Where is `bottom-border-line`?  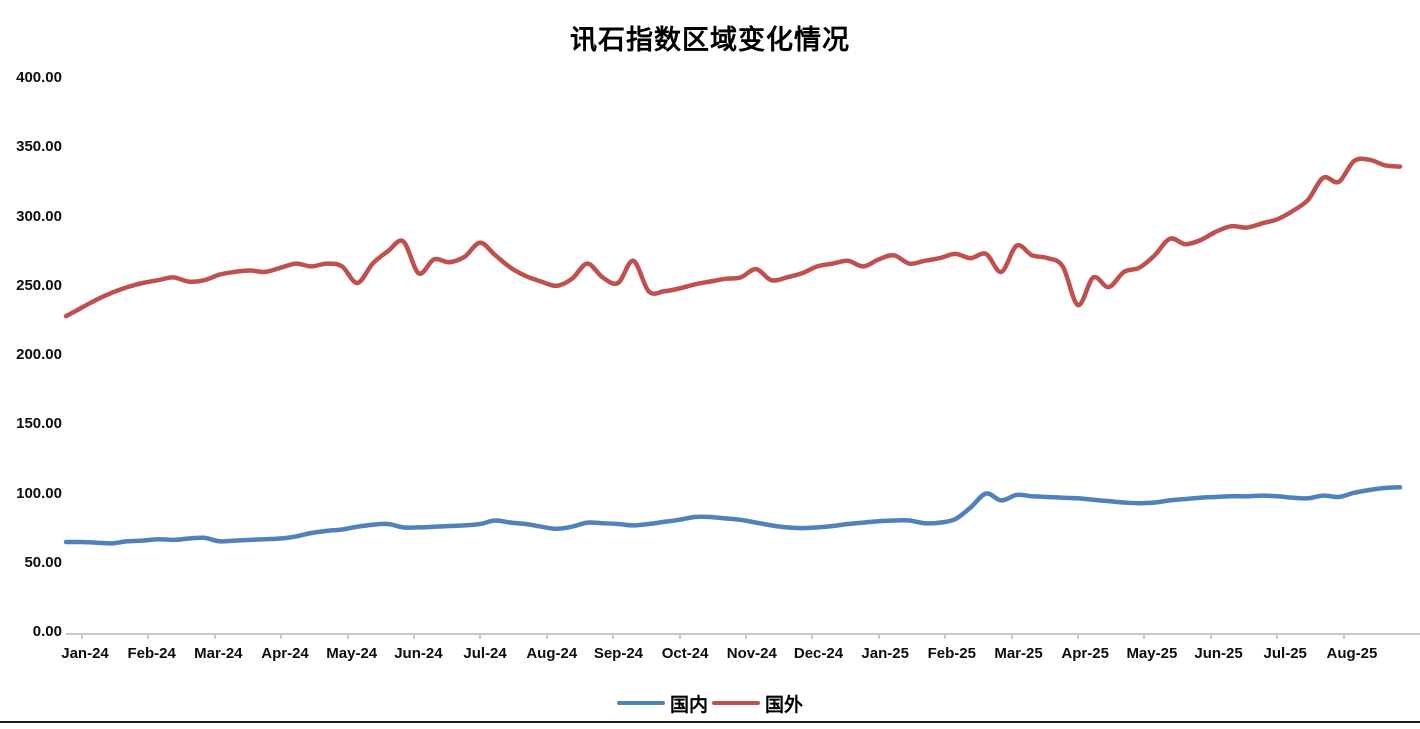 bottom-border-line is located at coordinates (710, 722).